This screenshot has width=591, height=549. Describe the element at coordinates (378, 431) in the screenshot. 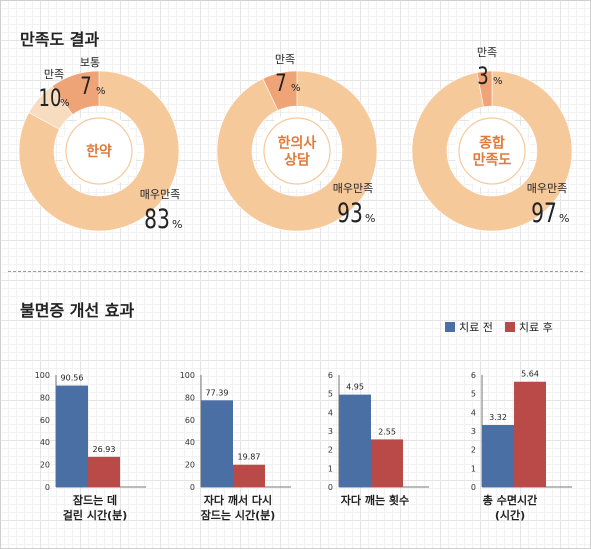

I see `bar-chart-3: 0 1 2 3 4 5 6 4.95 2.55` at that location.